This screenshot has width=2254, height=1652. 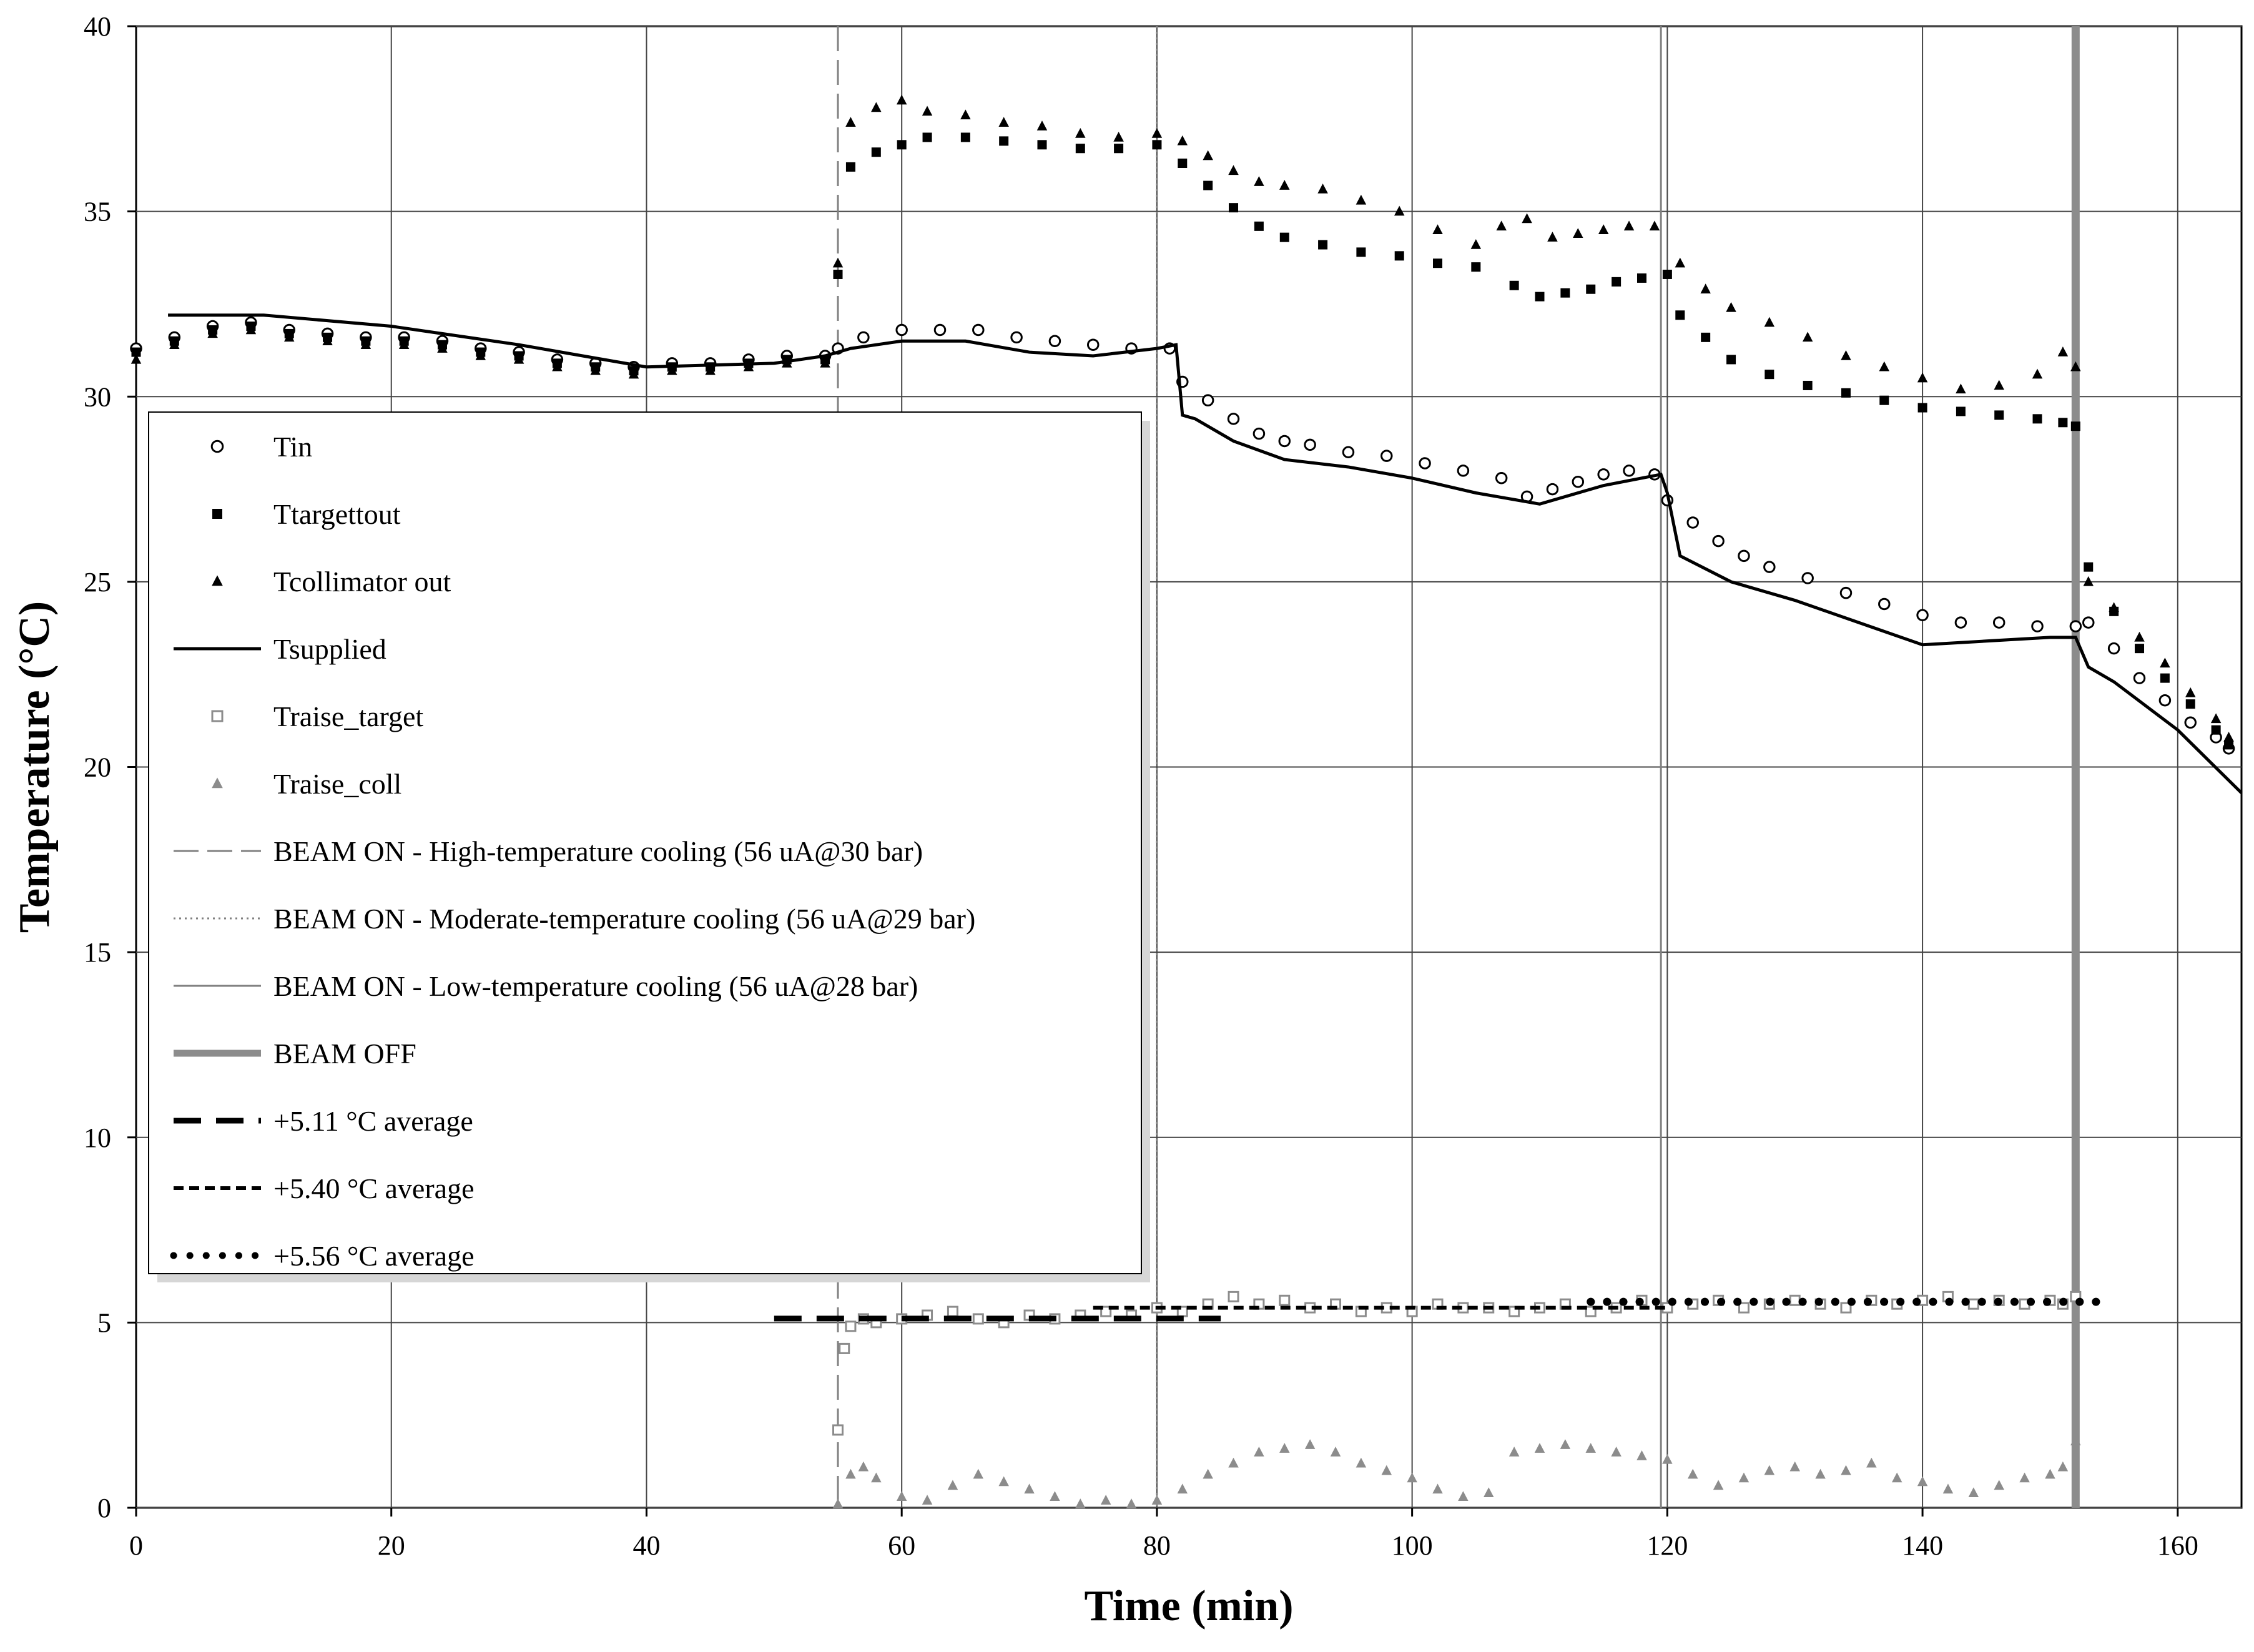 I want to click on legend-item: Traise_coll, so click(x=306, y=784).